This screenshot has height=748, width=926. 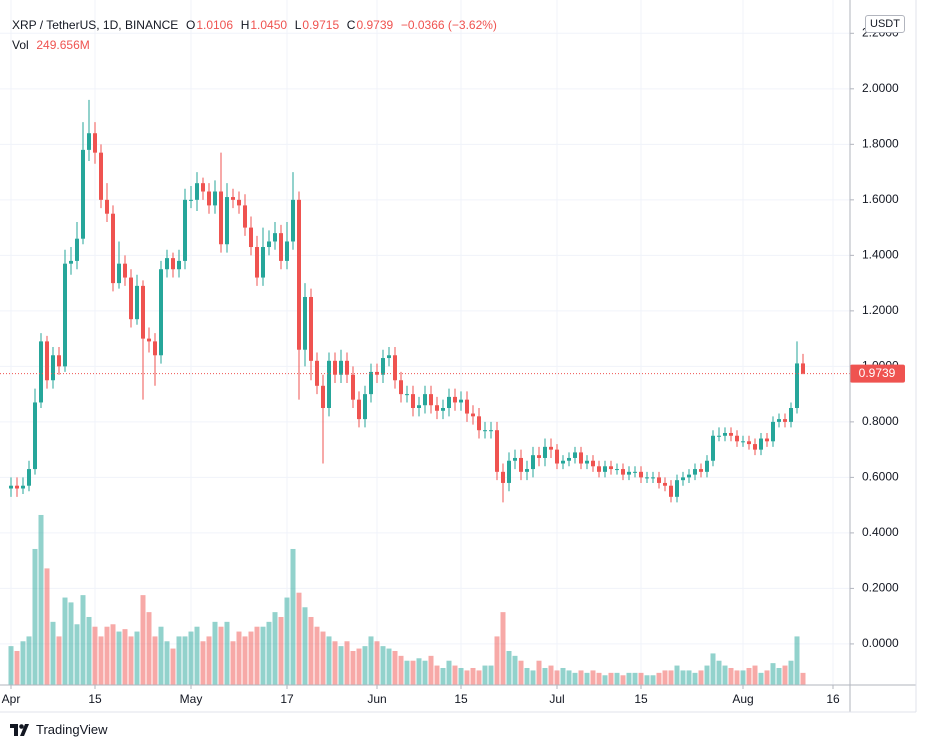 I want to click on change: −0.0366 (−3.62%), so click(x=448, y=25).